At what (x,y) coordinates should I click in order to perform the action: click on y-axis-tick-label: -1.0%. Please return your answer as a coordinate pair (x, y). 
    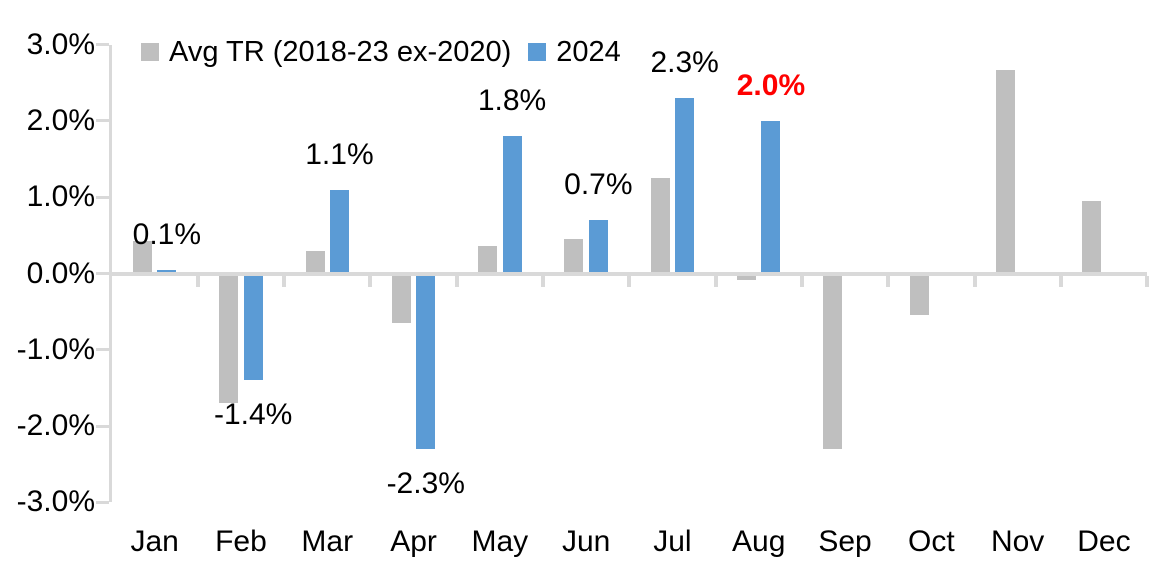
    Looking at the image, I should click on (55, 349).